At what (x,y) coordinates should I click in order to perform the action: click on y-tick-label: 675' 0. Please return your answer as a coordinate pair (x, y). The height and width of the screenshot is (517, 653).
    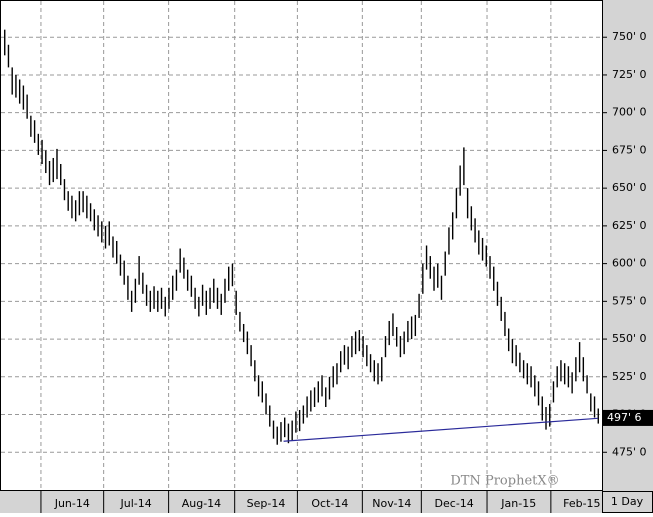
    Looking at the image, I should click on (629, 149).